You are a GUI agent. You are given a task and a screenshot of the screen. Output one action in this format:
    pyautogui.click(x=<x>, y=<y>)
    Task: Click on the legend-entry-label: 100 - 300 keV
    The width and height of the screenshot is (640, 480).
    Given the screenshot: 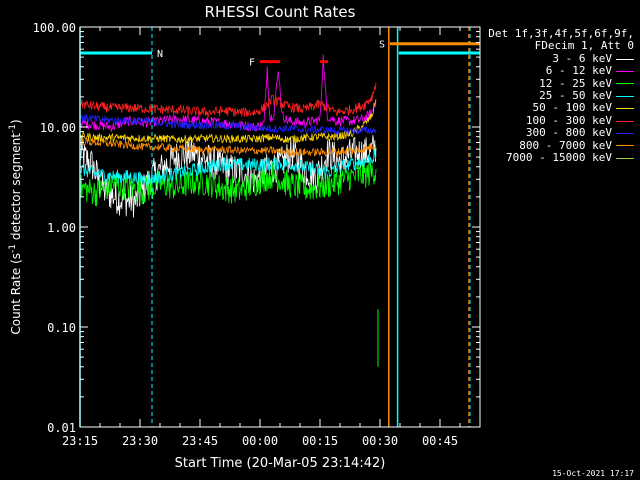 What is the action you would take?
    pyautogui.click(x=568, y=120)
    